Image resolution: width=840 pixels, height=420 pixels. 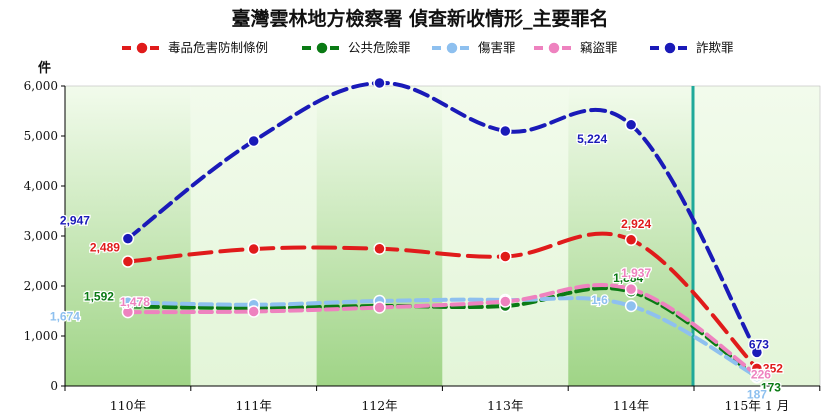 What do you see at coordinates (44, 68) in the screenshot?
I see `y-axis-label: 件` at bounding box center [44, 68].